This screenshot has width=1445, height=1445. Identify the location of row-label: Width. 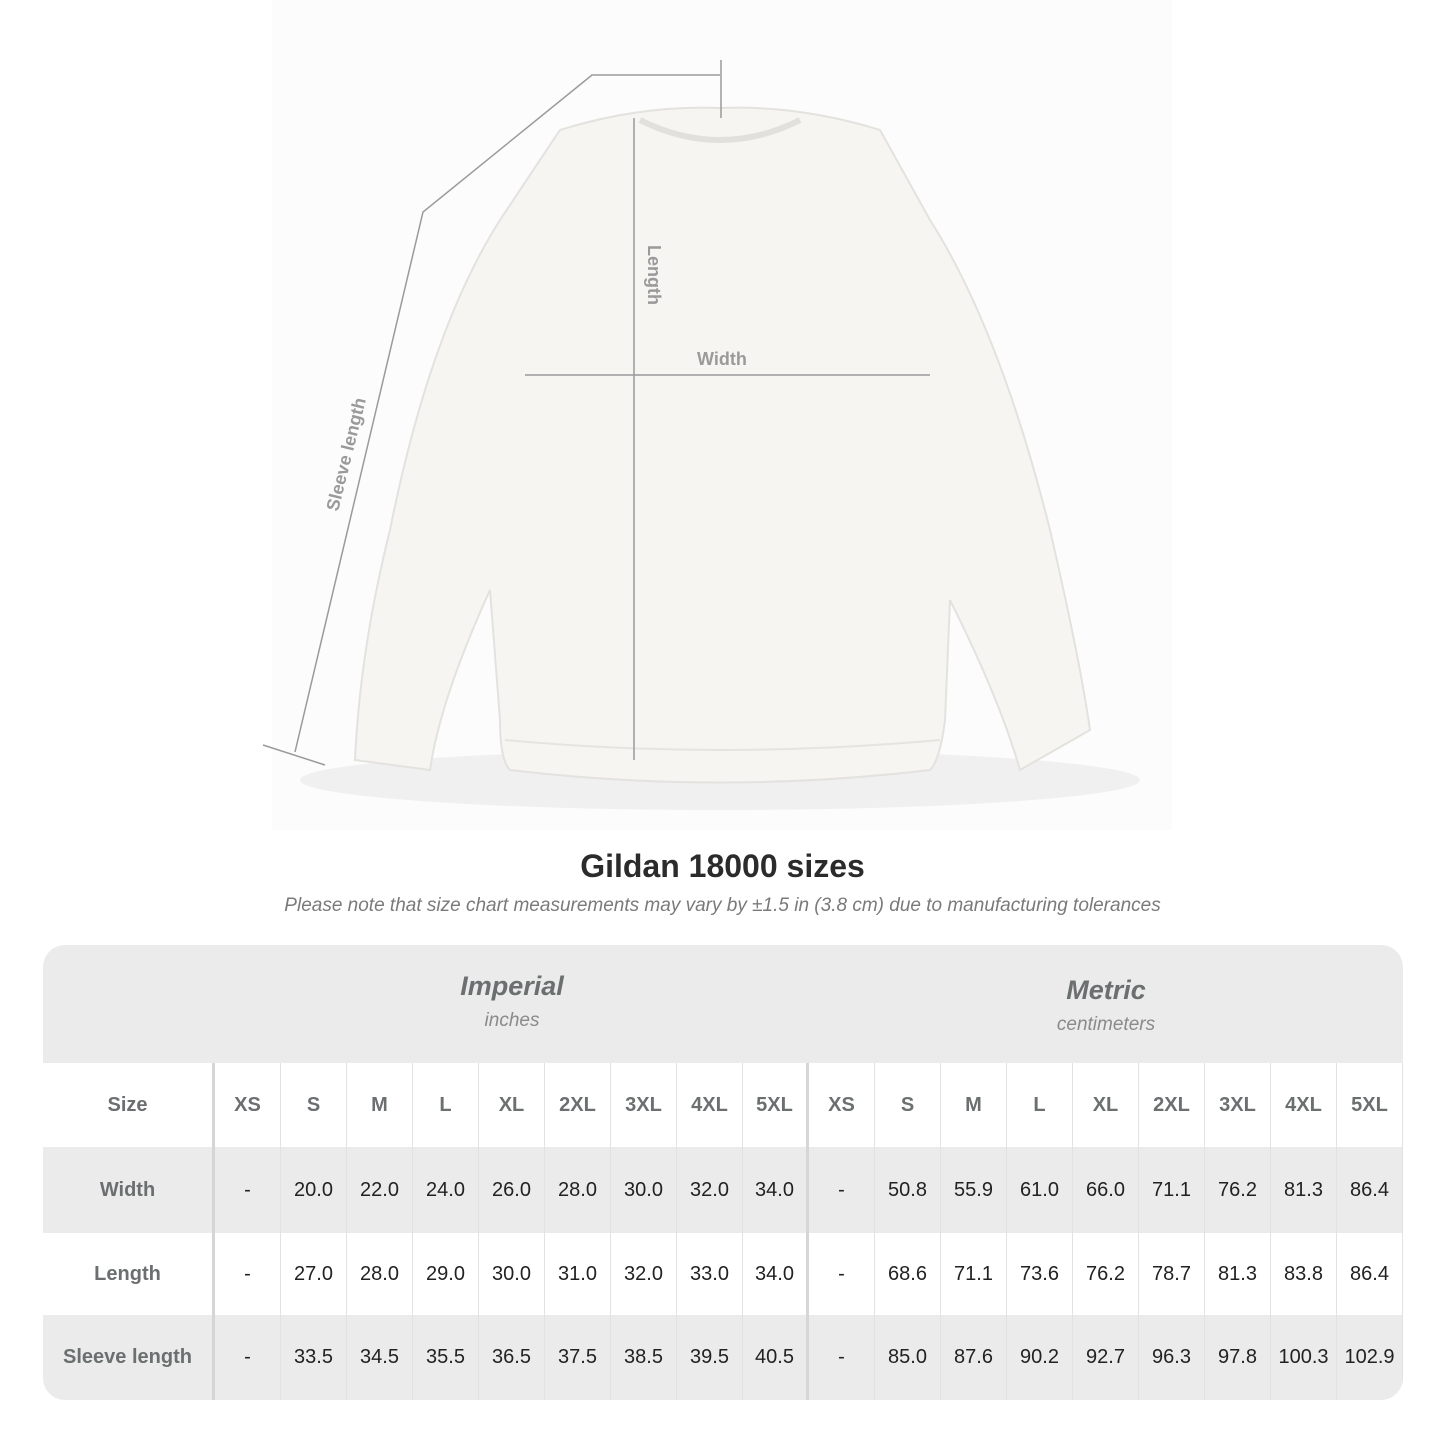
(129, 1190).